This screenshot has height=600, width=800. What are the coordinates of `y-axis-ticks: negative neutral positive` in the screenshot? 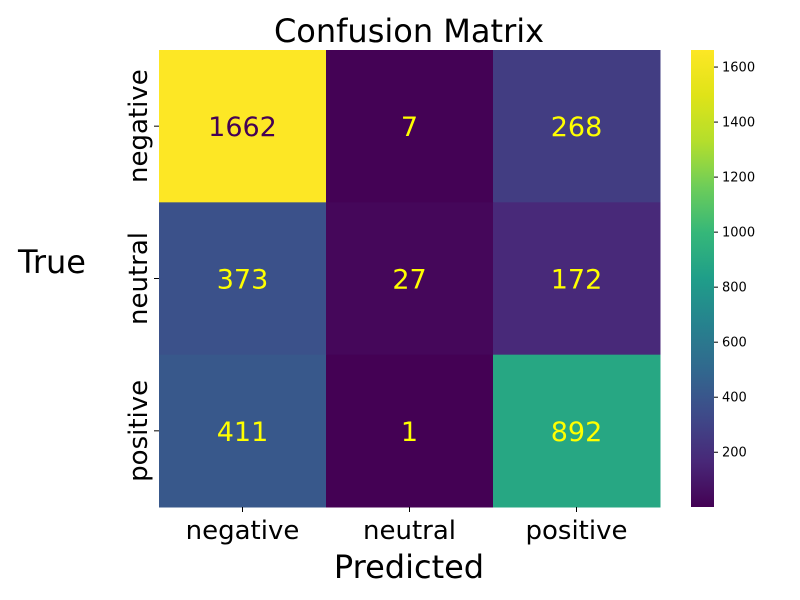 It's located at (141, 275).